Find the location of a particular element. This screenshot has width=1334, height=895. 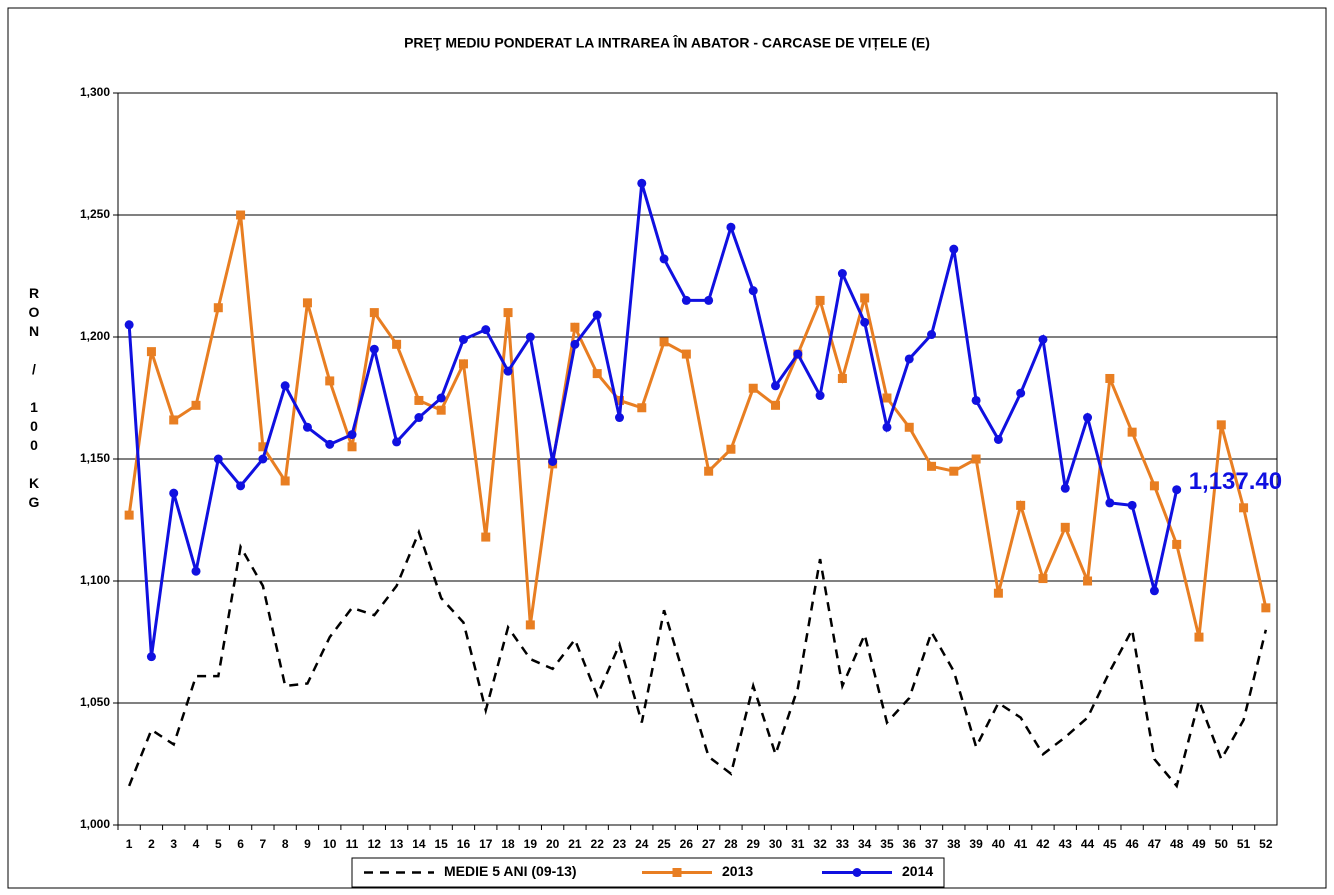

value-label: 1,137.40 is located at coordinates (1235, 481).